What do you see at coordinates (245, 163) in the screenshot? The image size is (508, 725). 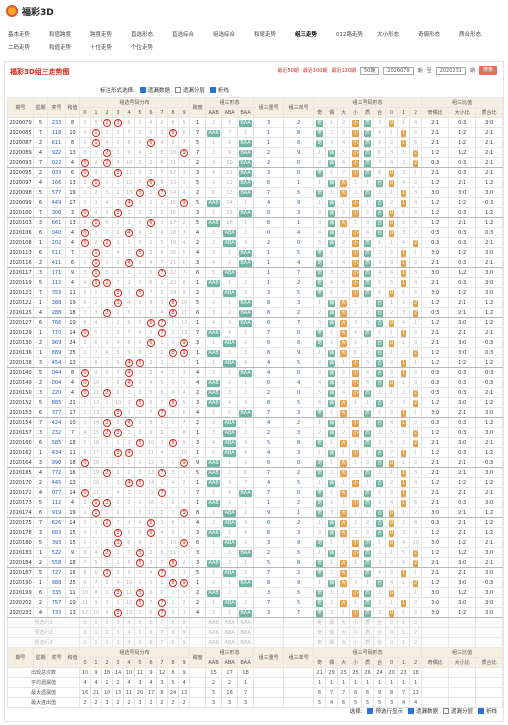 I see `pattern-hit: BAA` at bounding box center [245, 163].